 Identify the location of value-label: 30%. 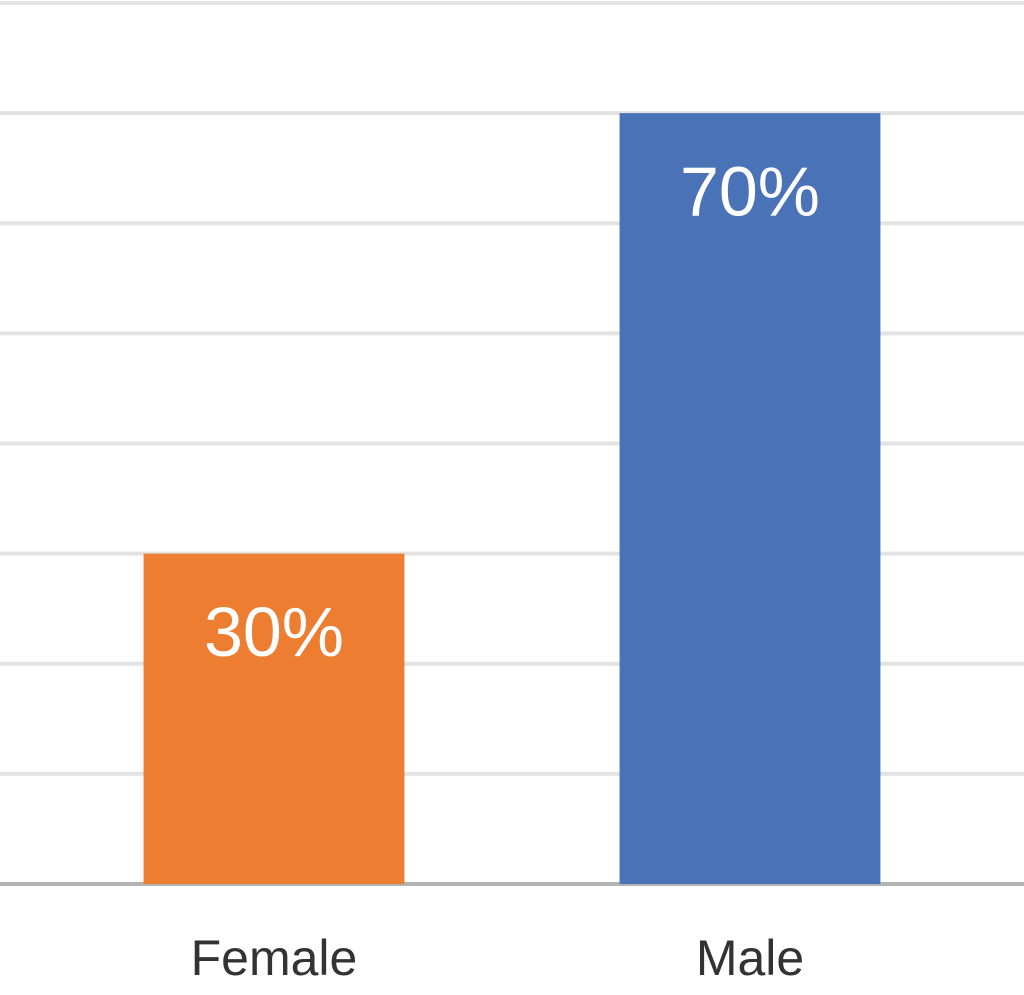
(274, 632).